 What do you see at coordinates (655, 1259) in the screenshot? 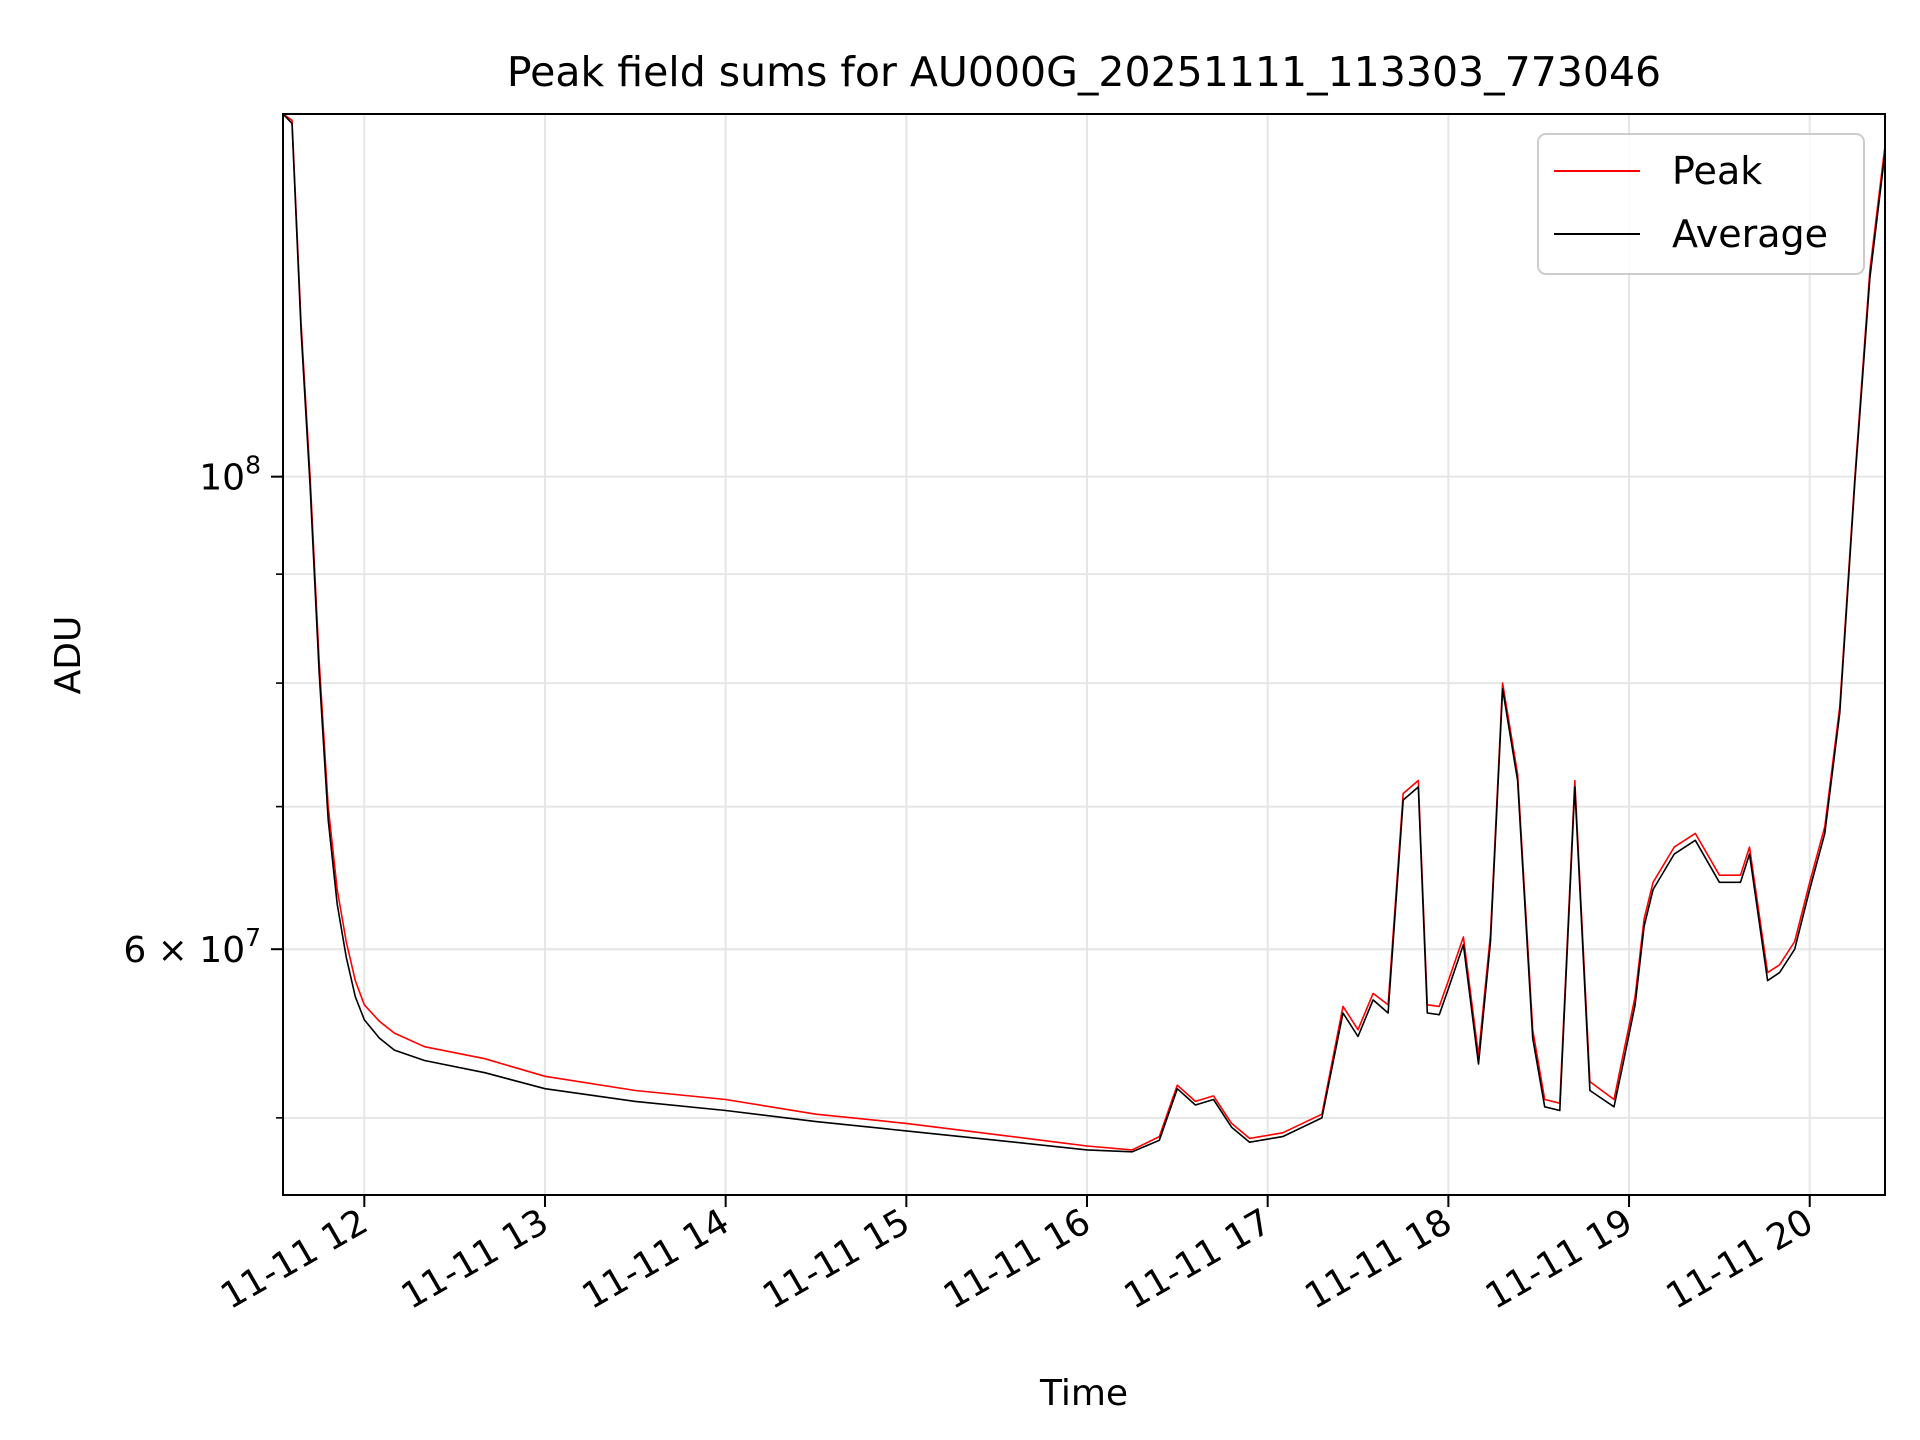
I see `x-tick-label: 11-11 14` at bounding box center [655, 1259].